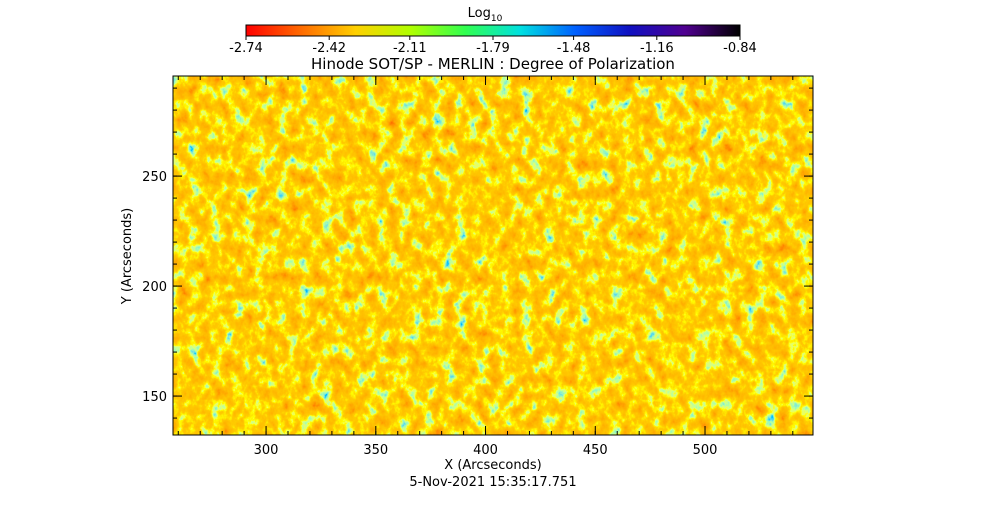 This screenshot has height=516, width=985. What do you see at coordinates (657, 48) in the screenshot?
I see `colorbar-tick-label: -1.16` at bounding box center [657, 48].